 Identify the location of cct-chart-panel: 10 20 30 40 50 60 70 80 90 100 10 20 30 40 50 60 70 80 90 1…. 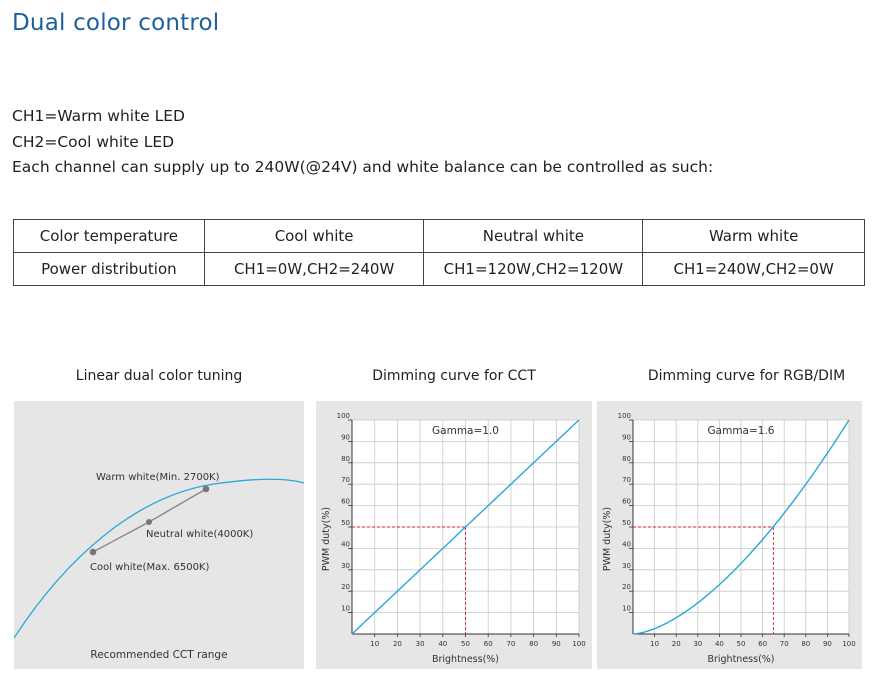
(454, 535).